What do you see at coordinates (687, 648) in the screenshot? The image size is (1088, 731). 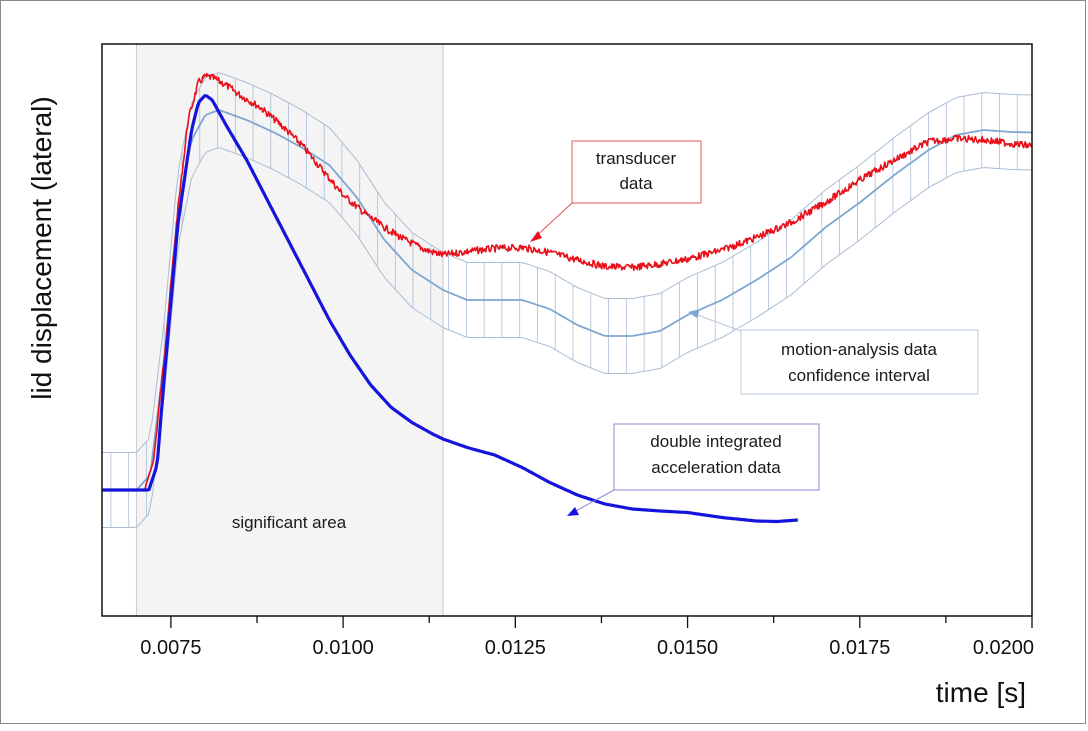 I see `x-tick-label: 0.0150` at bounding box center [687, 648].